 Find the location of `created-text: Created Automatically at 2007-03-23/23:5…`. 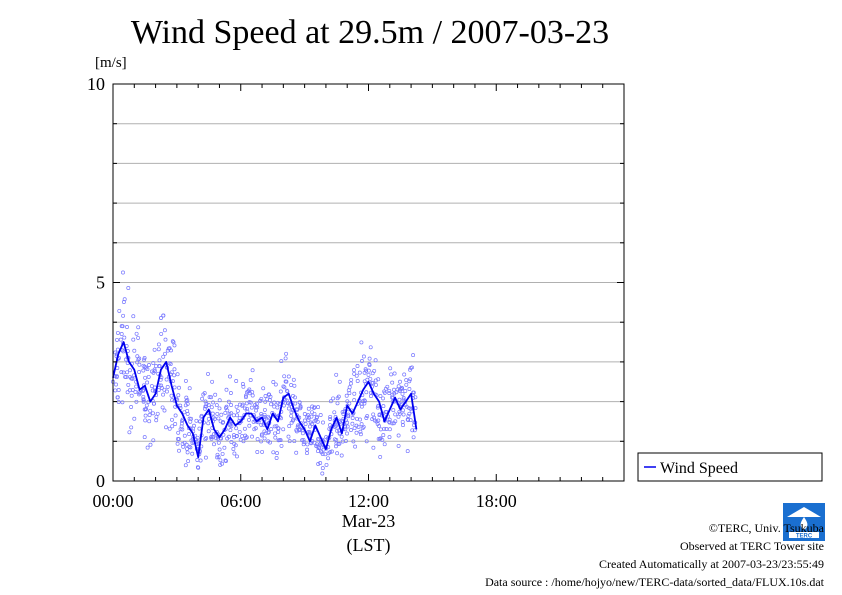

created-text: Created Automatically at 2007-03-23/23:5… is located at coordinates (711, 564).